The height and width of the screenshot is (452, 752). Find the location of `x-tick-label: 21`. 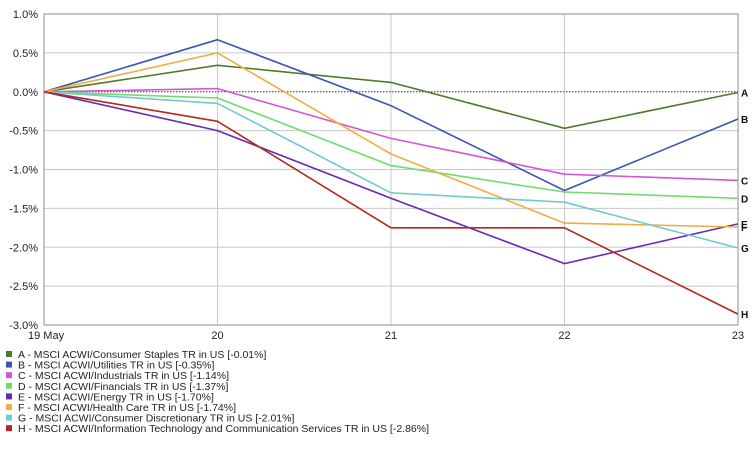

x-tick-label: 21 is located at coordinates (391, 336).